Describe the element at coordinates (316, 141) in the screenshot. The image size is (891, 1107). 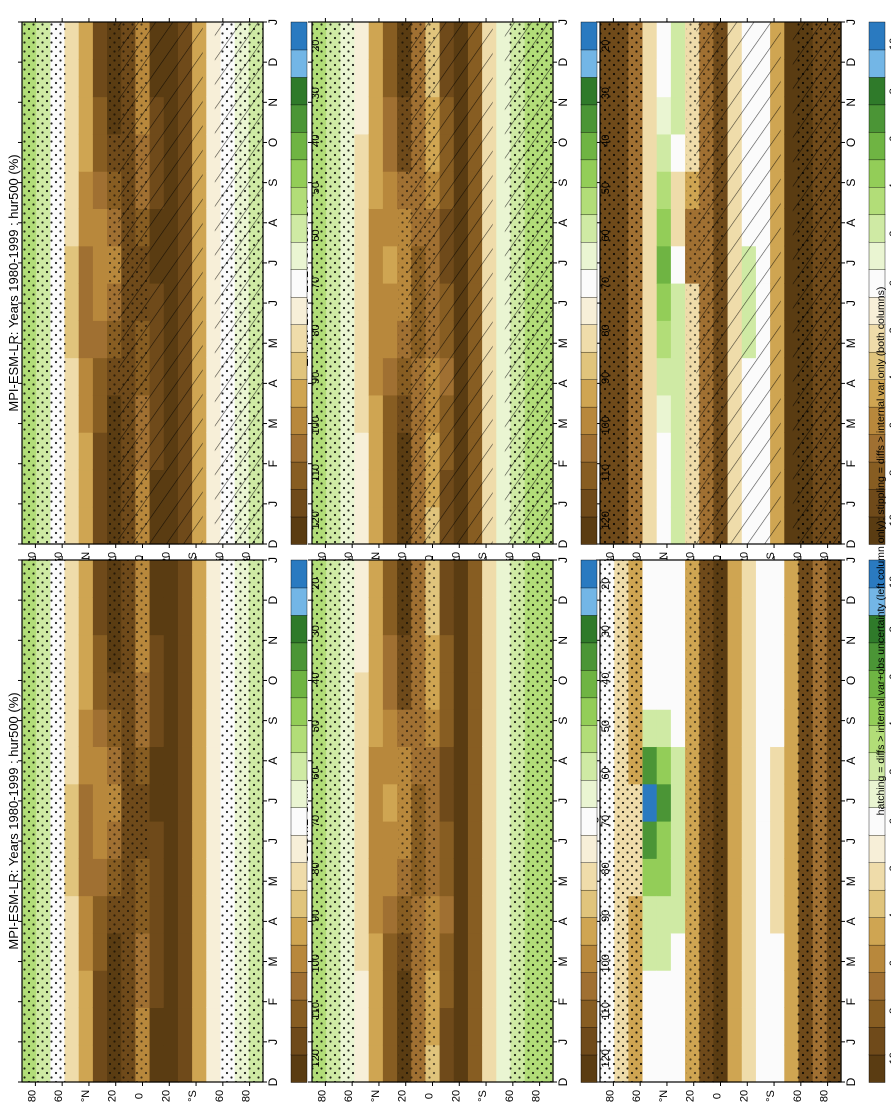
I see `colorbar-label: 40` at that location.